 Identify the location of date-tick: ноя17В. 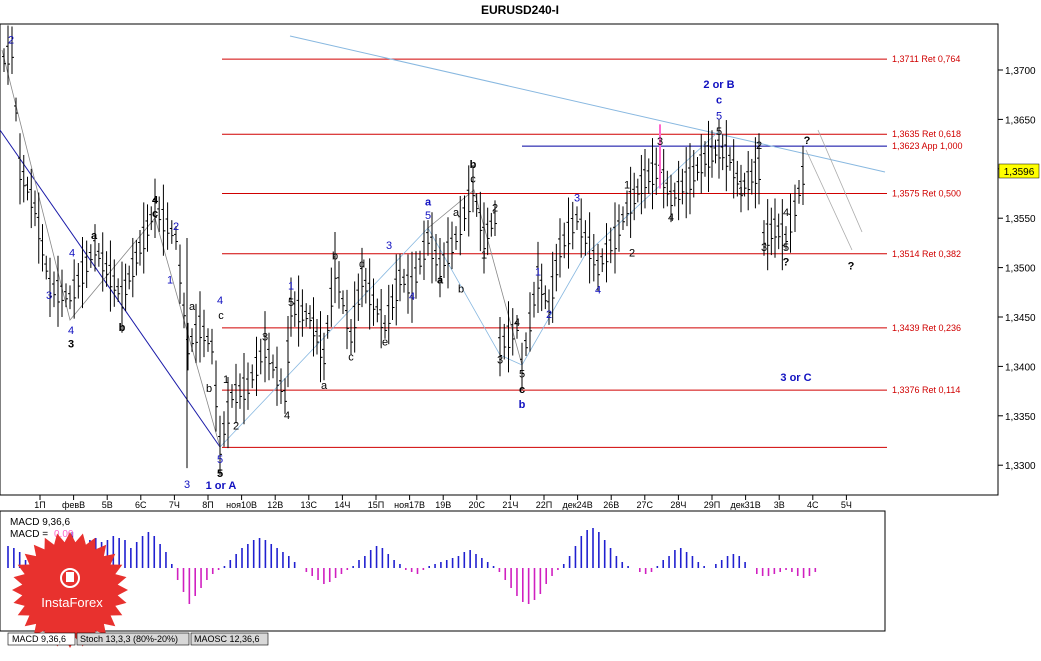
(409, 505).